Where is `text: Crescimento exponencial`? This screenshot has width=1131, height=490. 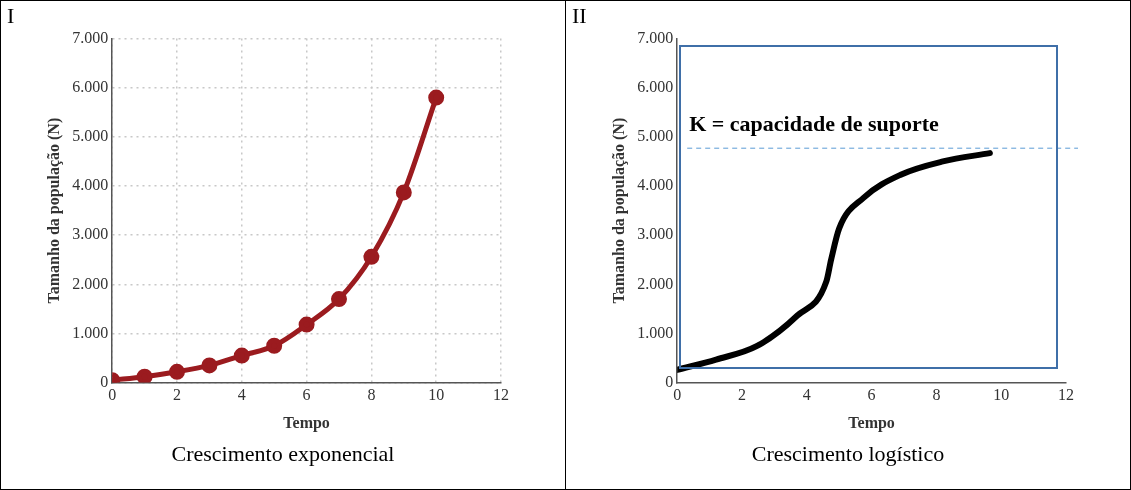
text: Crescimento exponencial is located at coordinates (283, 454).